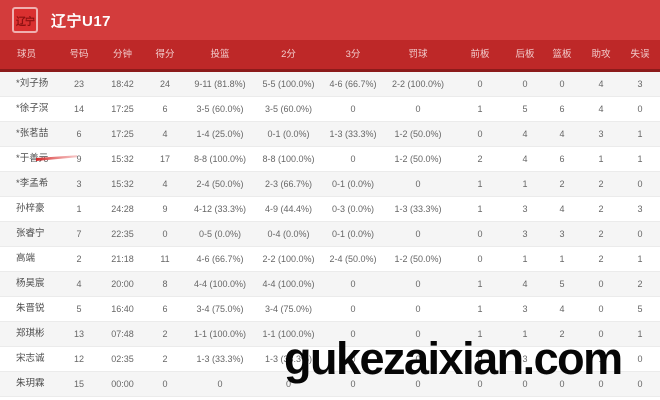 The width and height of the screenshot is (660, 400). What do you see at coordinates (601, 359) in the screenshot?
I see `stat-ast: 1` at bounding box center [601, 359].